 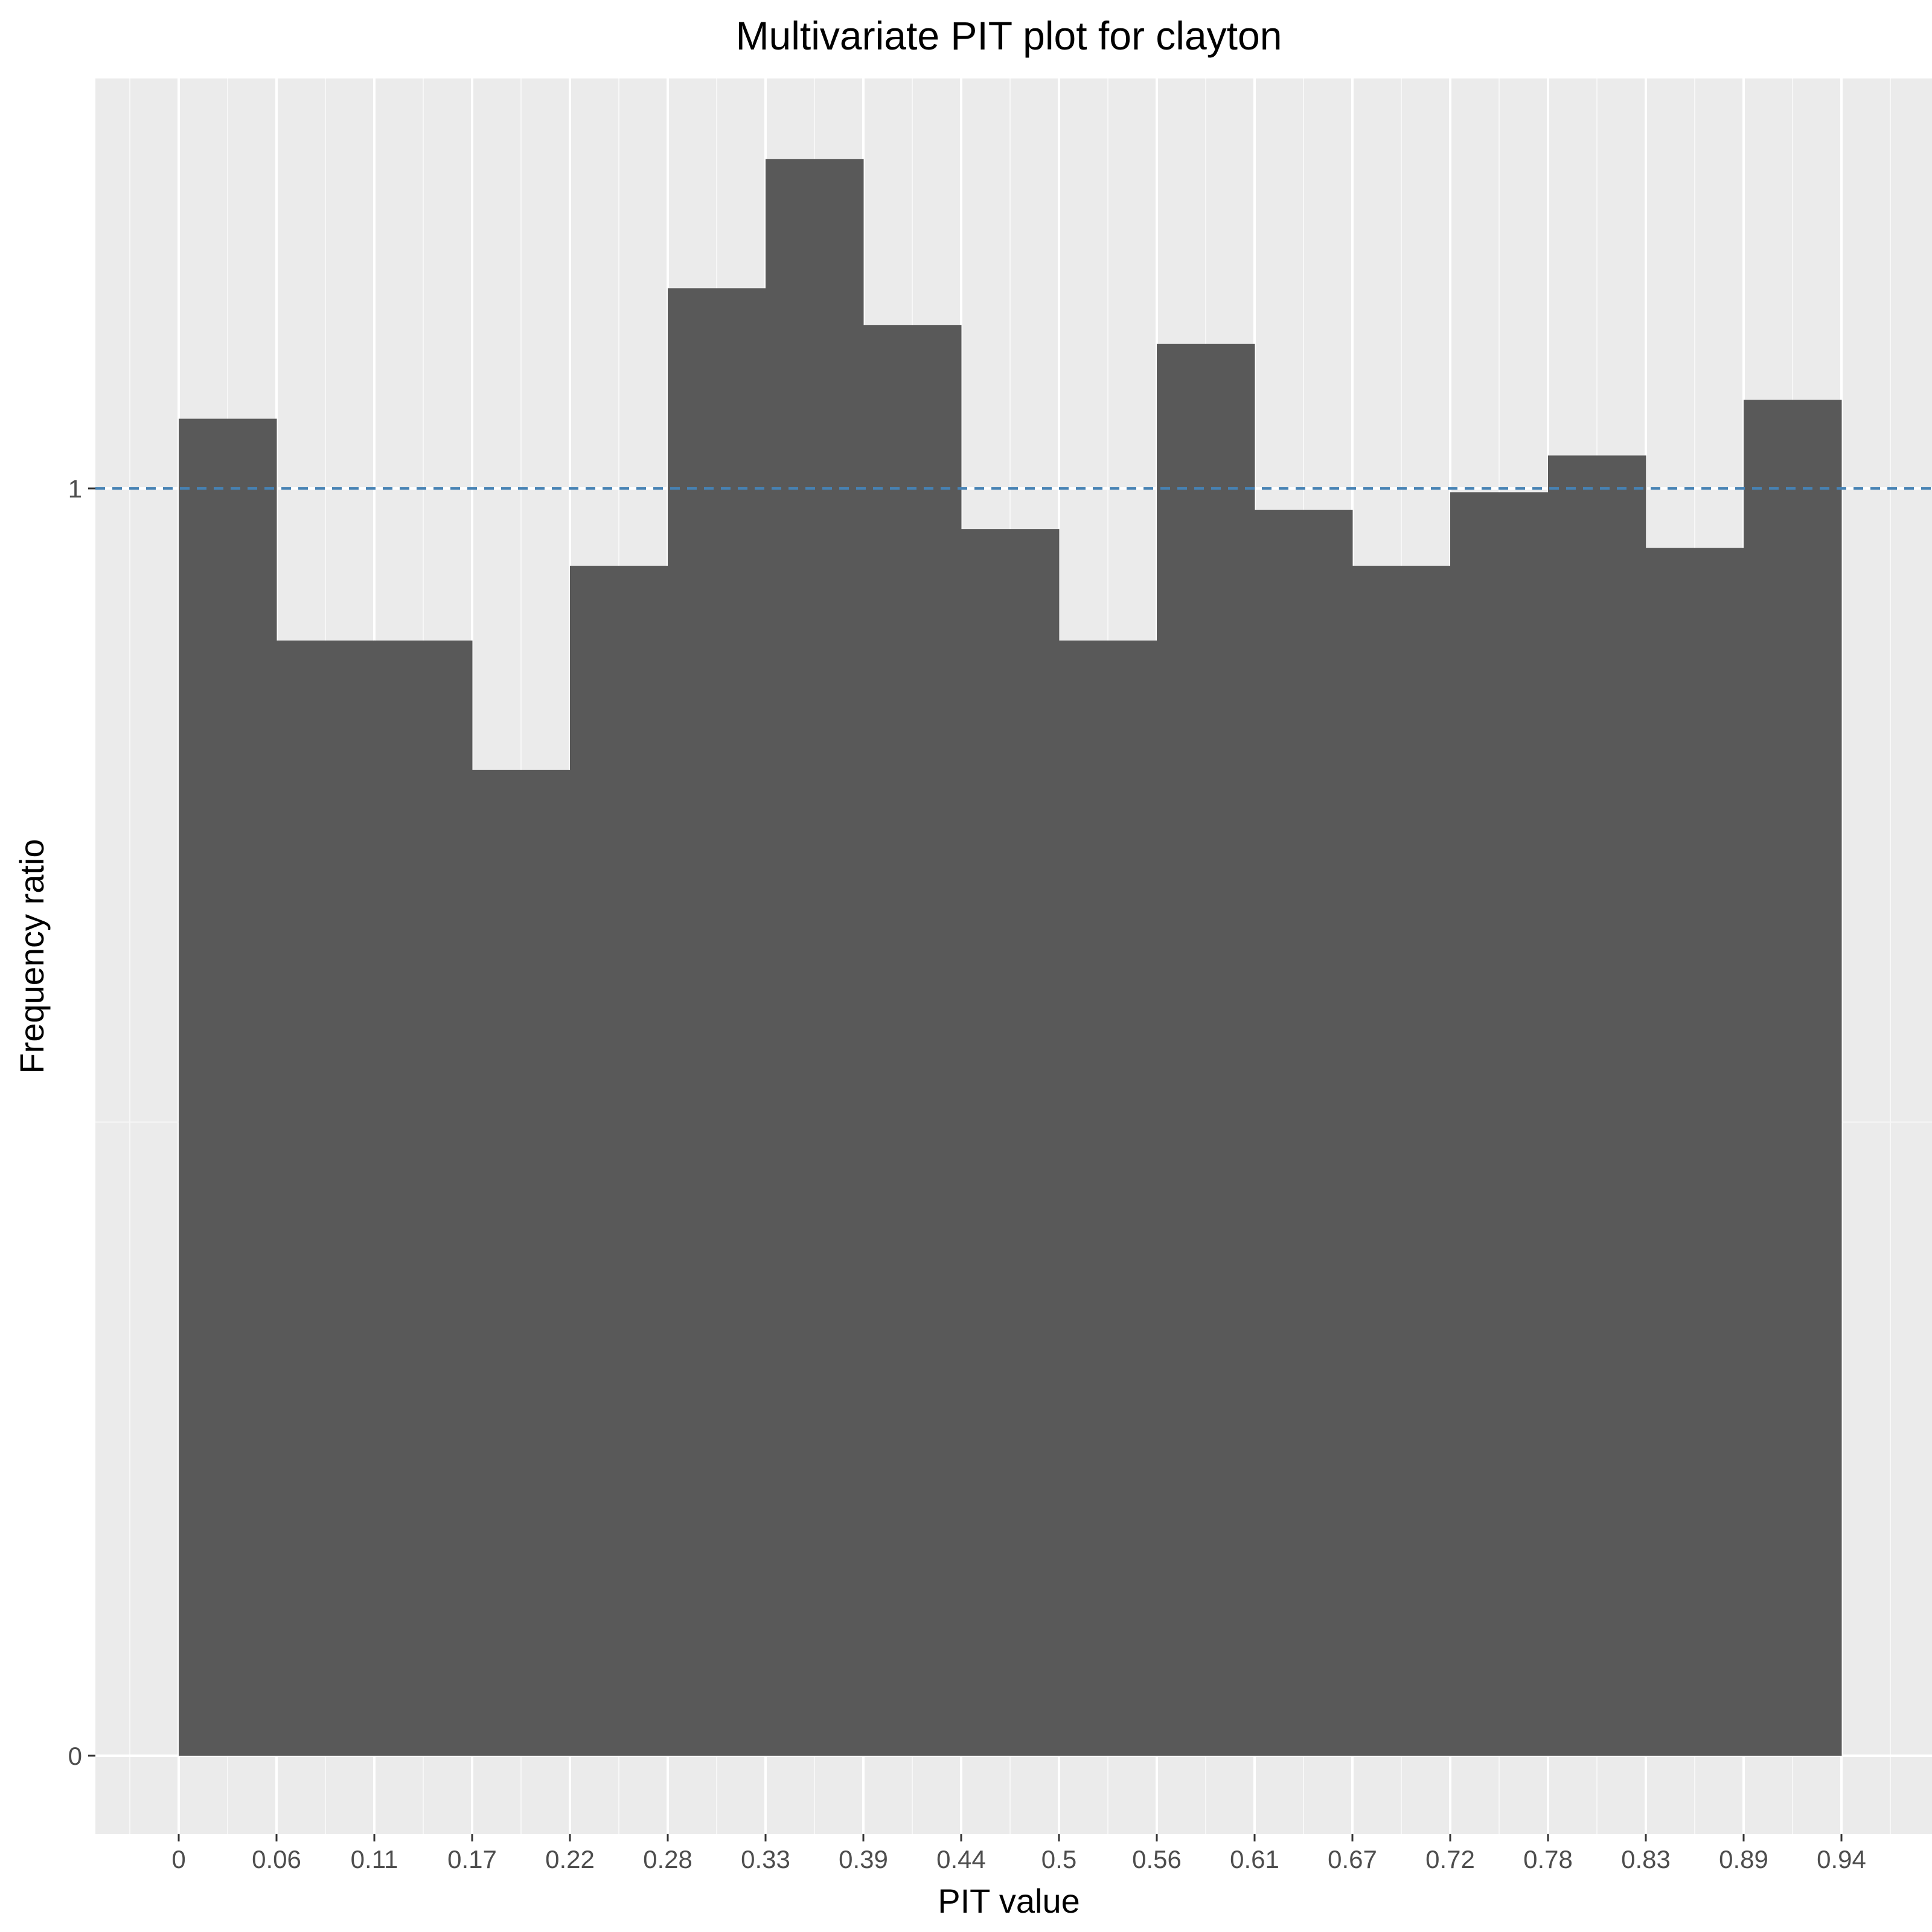 What do you see at coordinates (668, 1859) in the screenshot?
I see `x-tick-label: 0.28` at bounding box center [668, 1859].